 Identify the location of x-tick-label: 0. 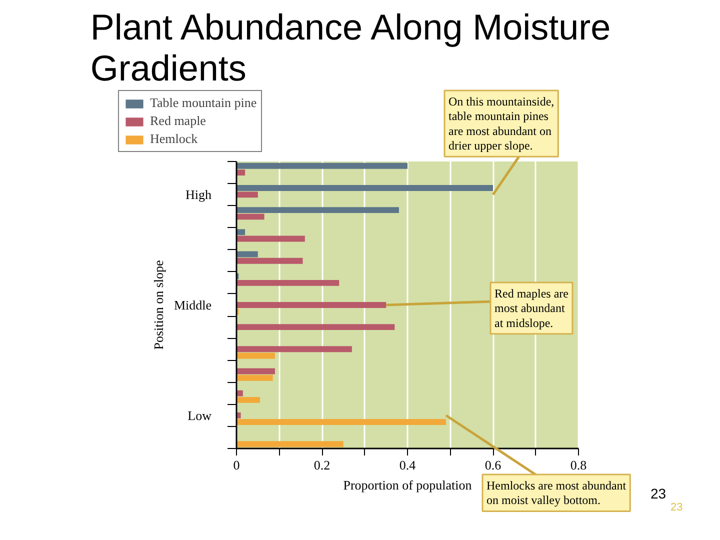
(236, 465).